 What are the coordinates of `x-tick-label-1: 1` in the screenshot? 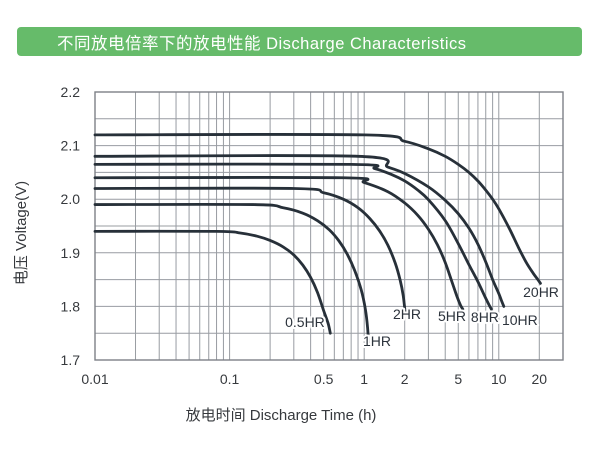 It's located at (364, 379).